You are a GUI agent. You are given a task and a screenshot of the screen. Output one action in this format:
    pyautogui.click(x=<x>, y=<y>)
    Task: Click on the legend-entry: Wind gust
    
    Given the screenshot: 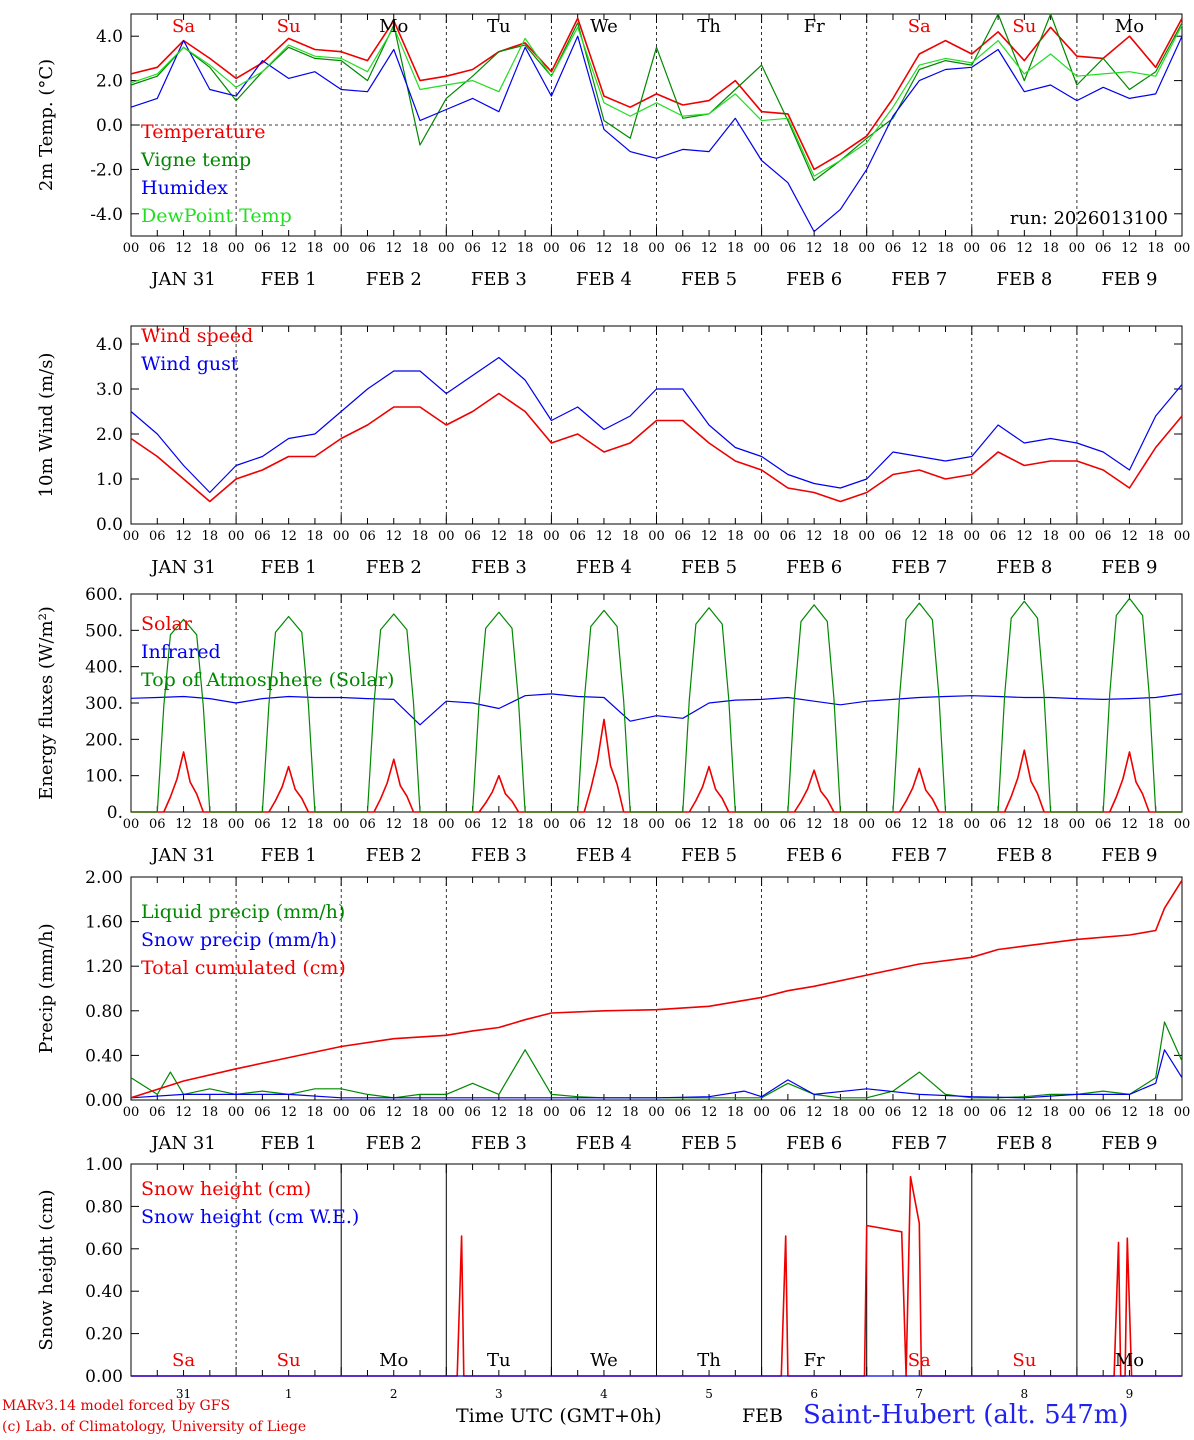 What is the action you would take?
    pyautogui.click(x=190, y=364)
    